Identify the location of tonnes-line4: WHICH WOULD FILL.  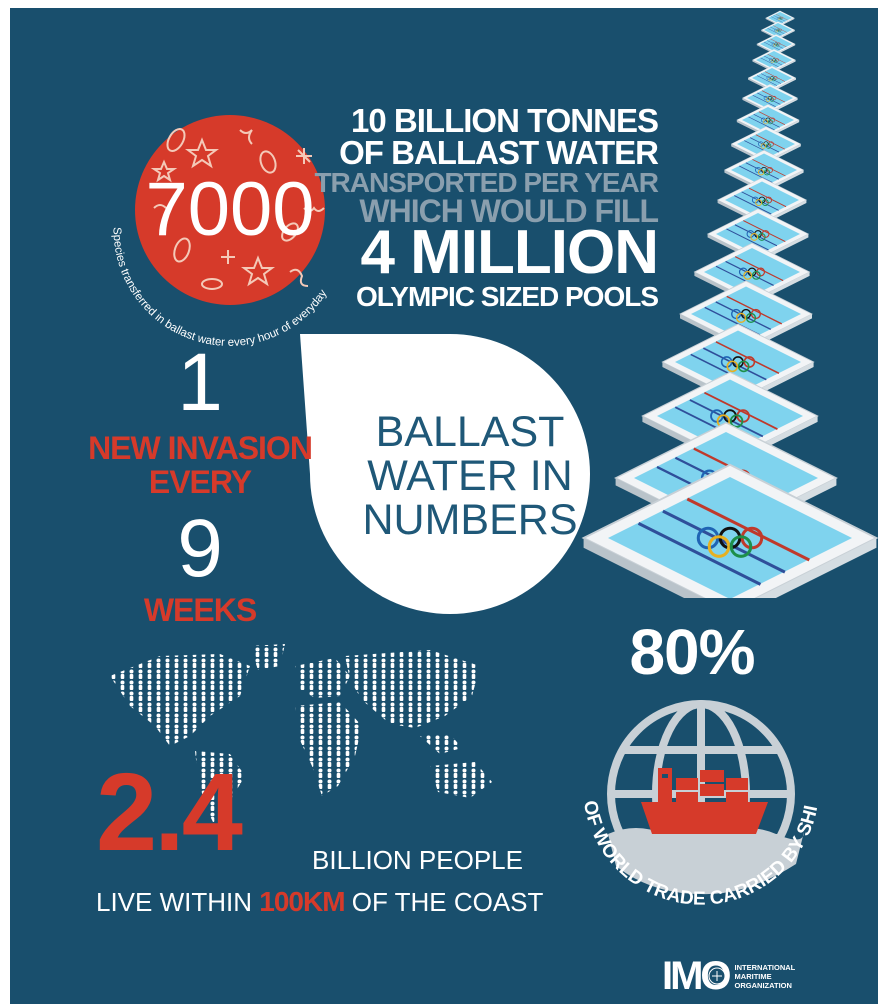
(509, 211).